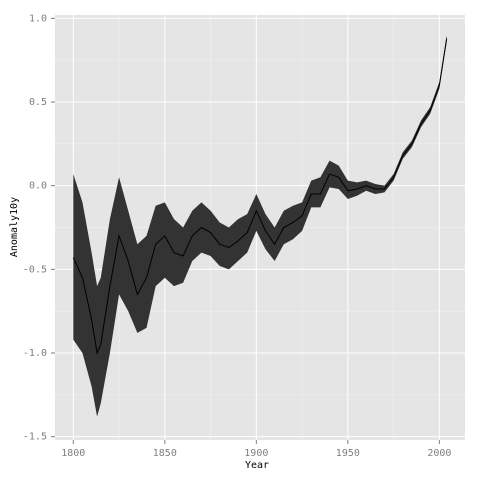  What do you see at coordinates (73, 453) in the screenshot?
I see `x-tick-label: 1800` at bounding box center [73, 453].